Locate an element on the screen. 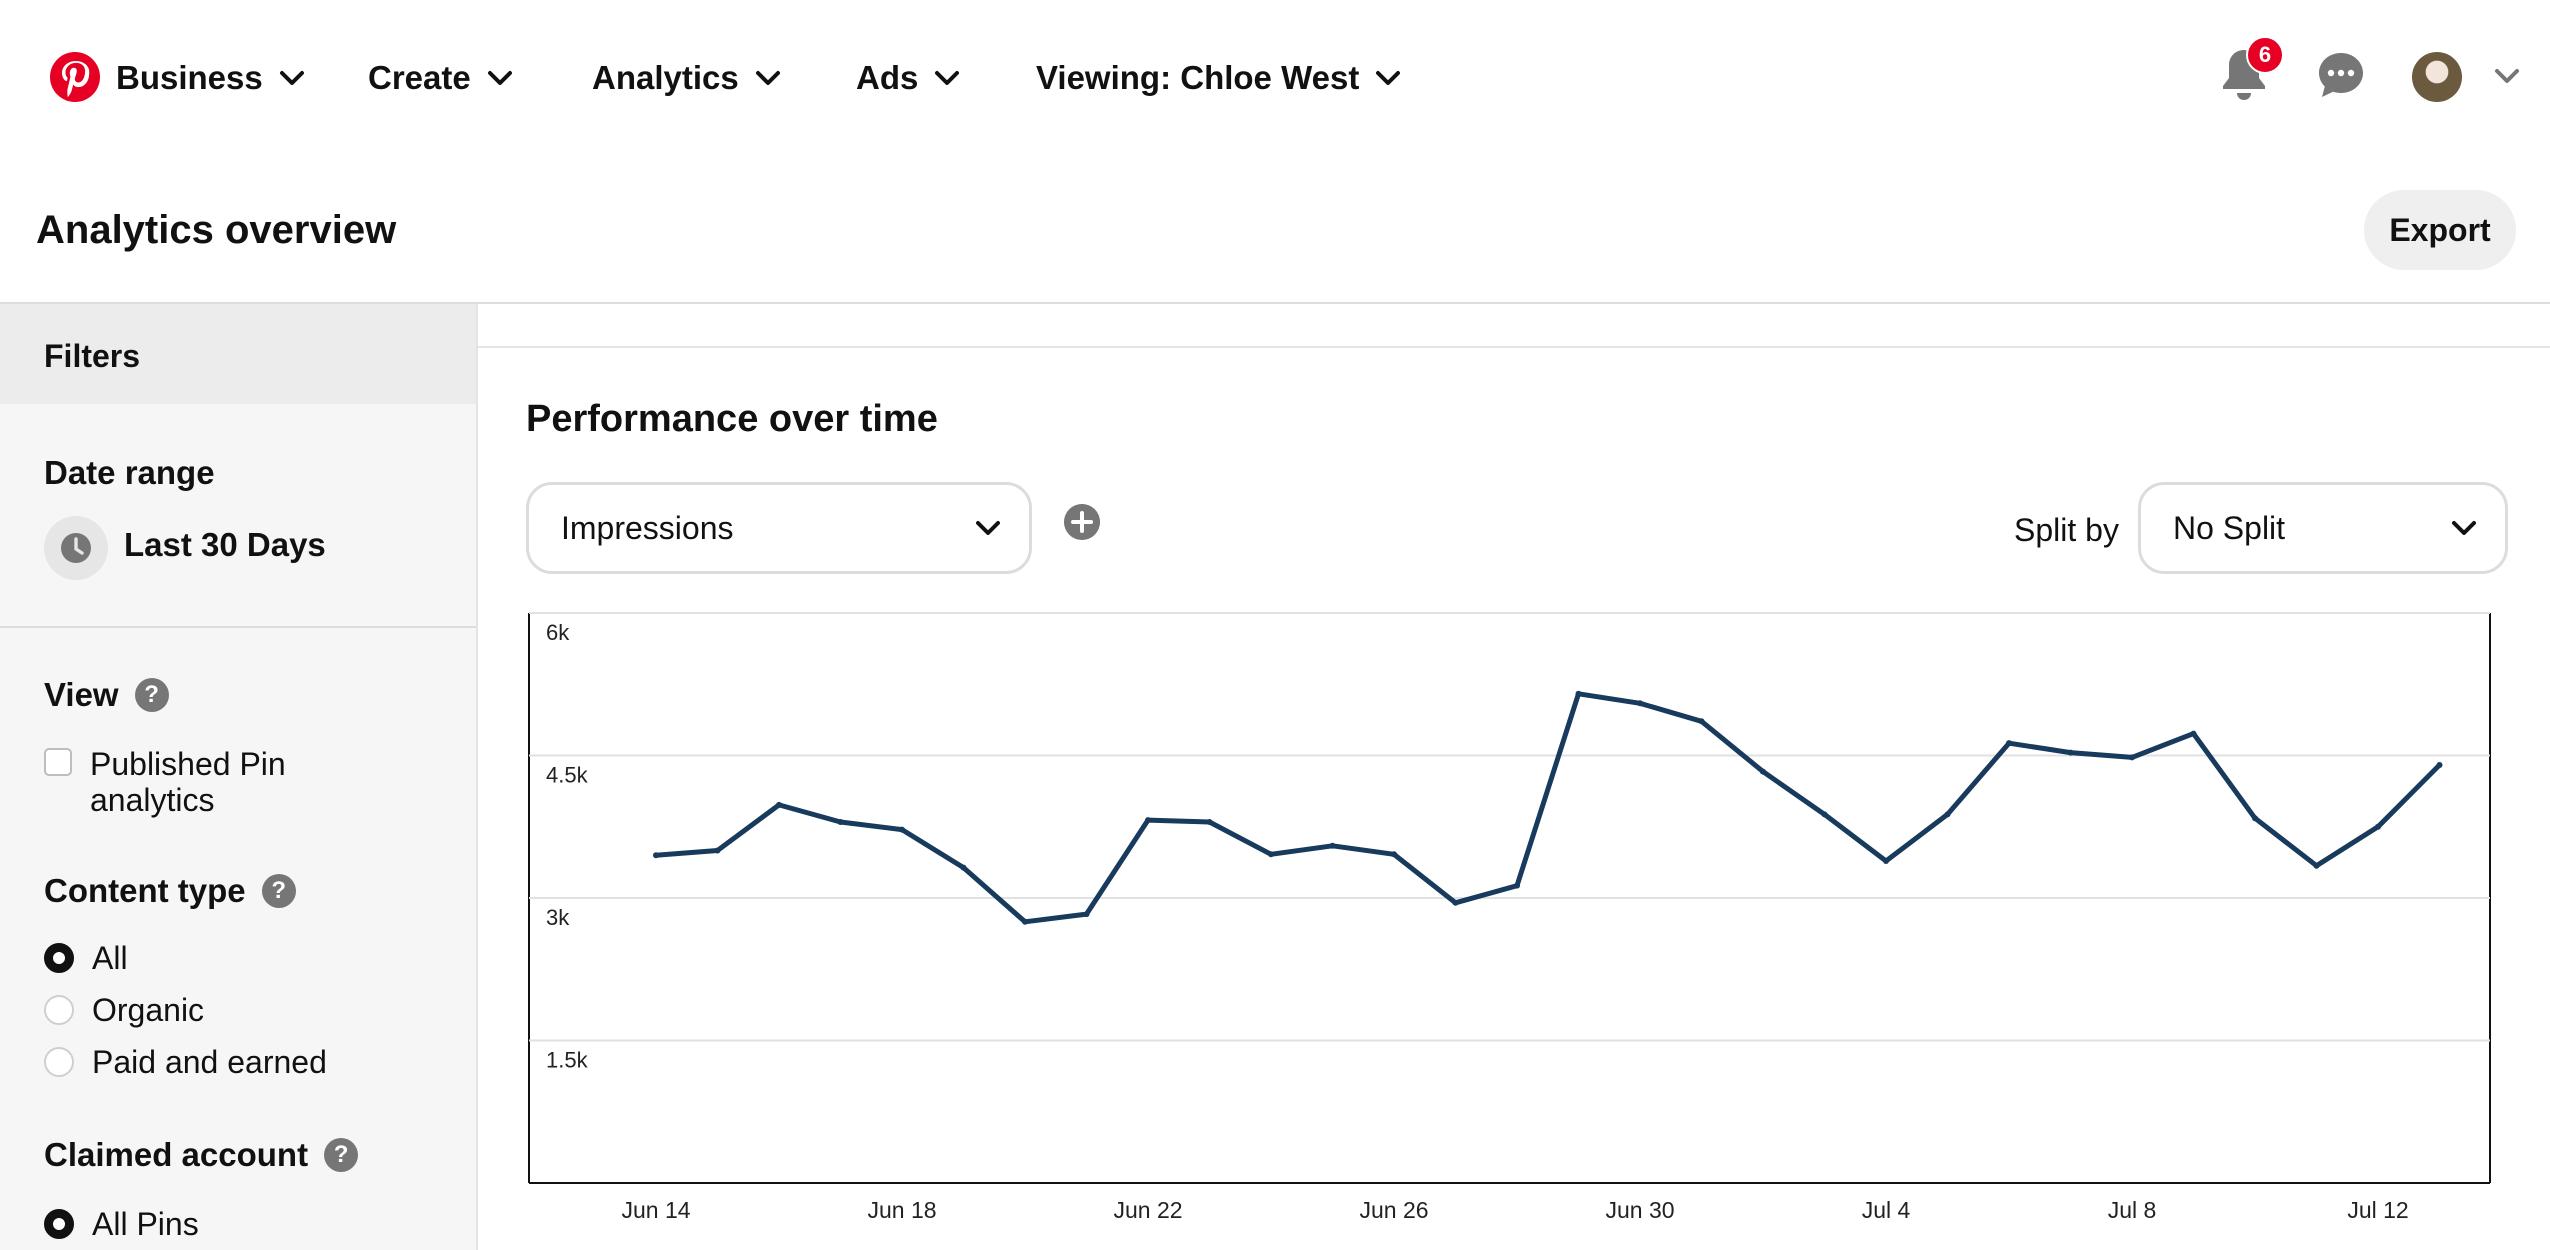  nav-ads-menu: Ads is located at coordinates (908, 78).